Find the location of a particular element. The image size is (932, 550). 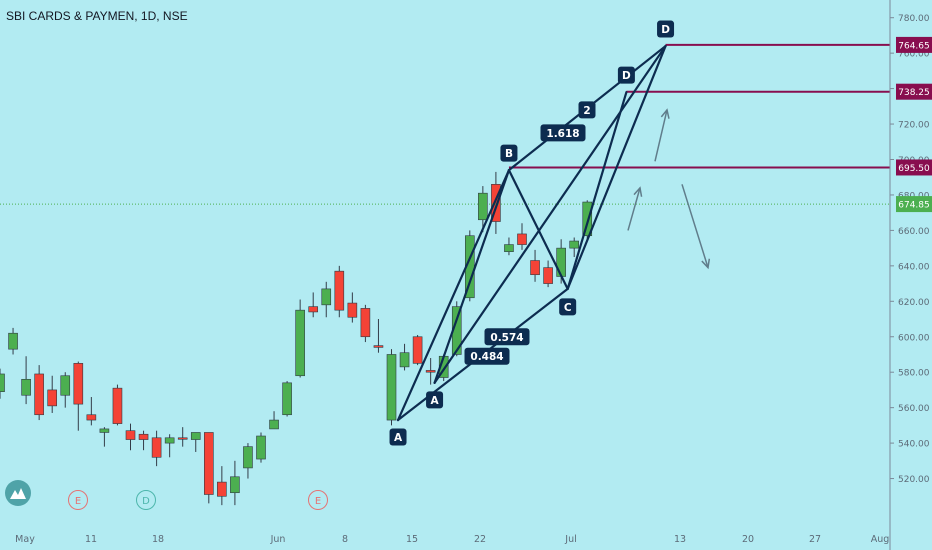

ratio-label: 0.484 is located at coordinates (487, 356).